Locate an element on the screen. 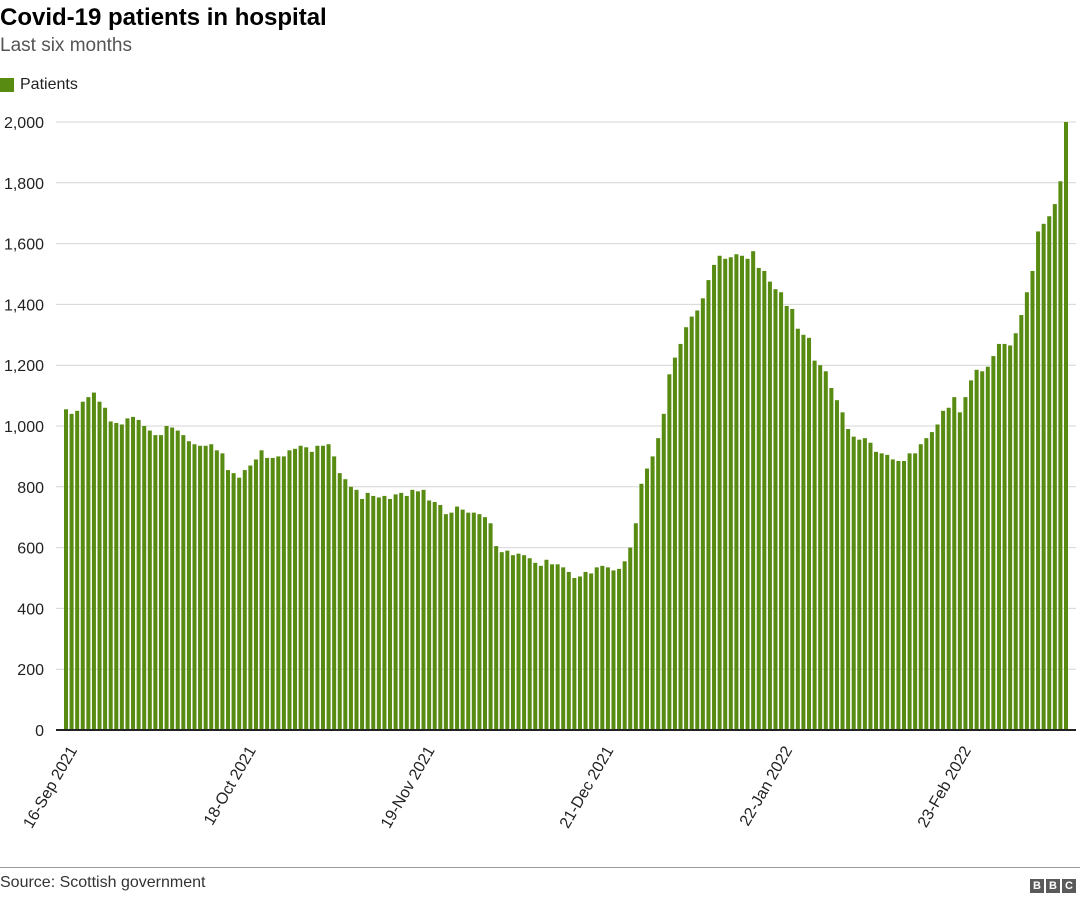 The height and width of the screenshot is (899, 1080). y-tick-label: 600 is located at coordinates (30, 549).